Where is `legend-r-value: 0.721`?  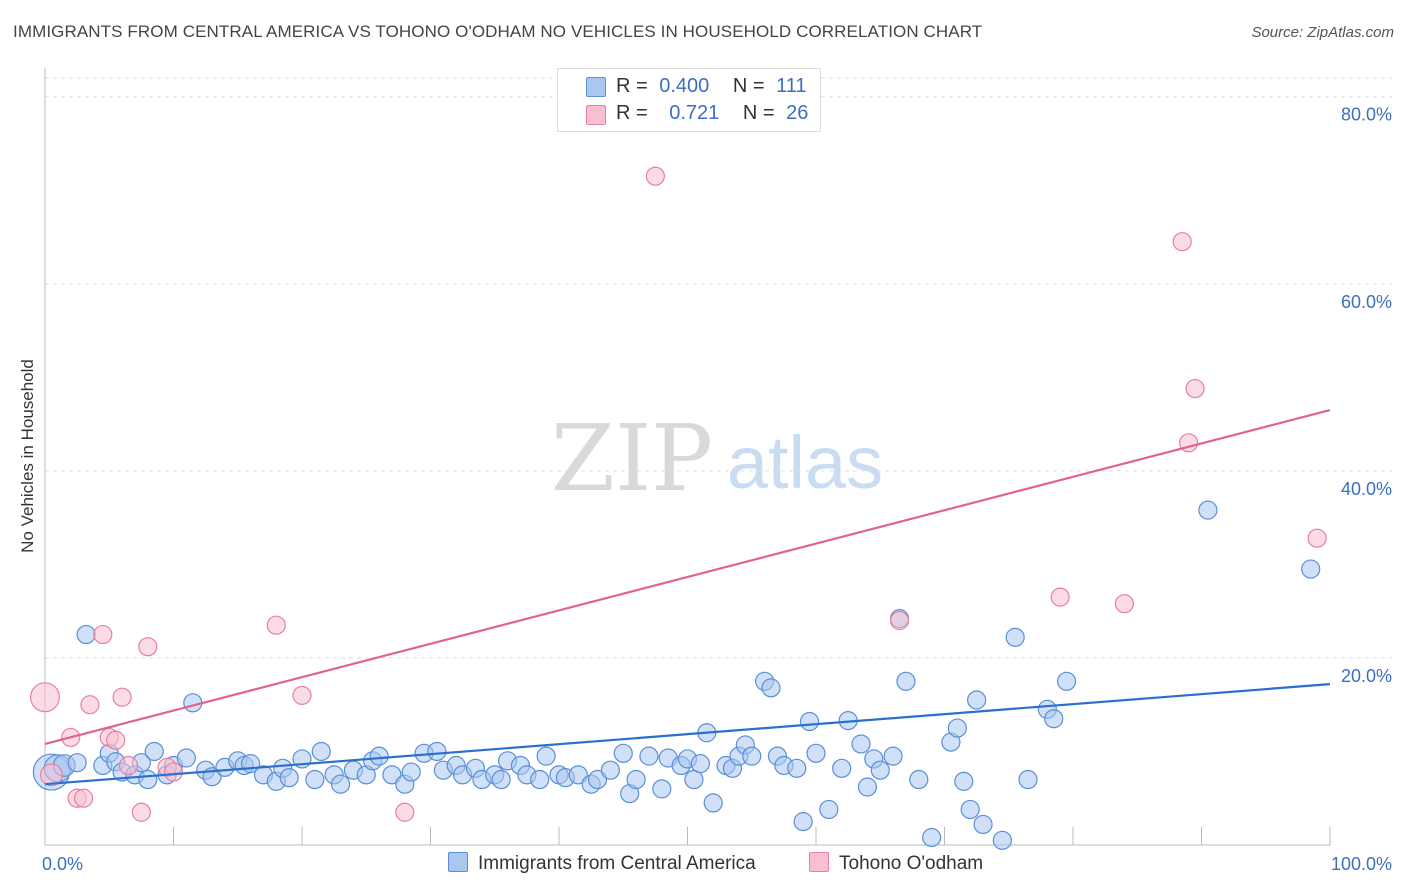
legend-r-value: 0.721 is located at coordinates (694, 113).